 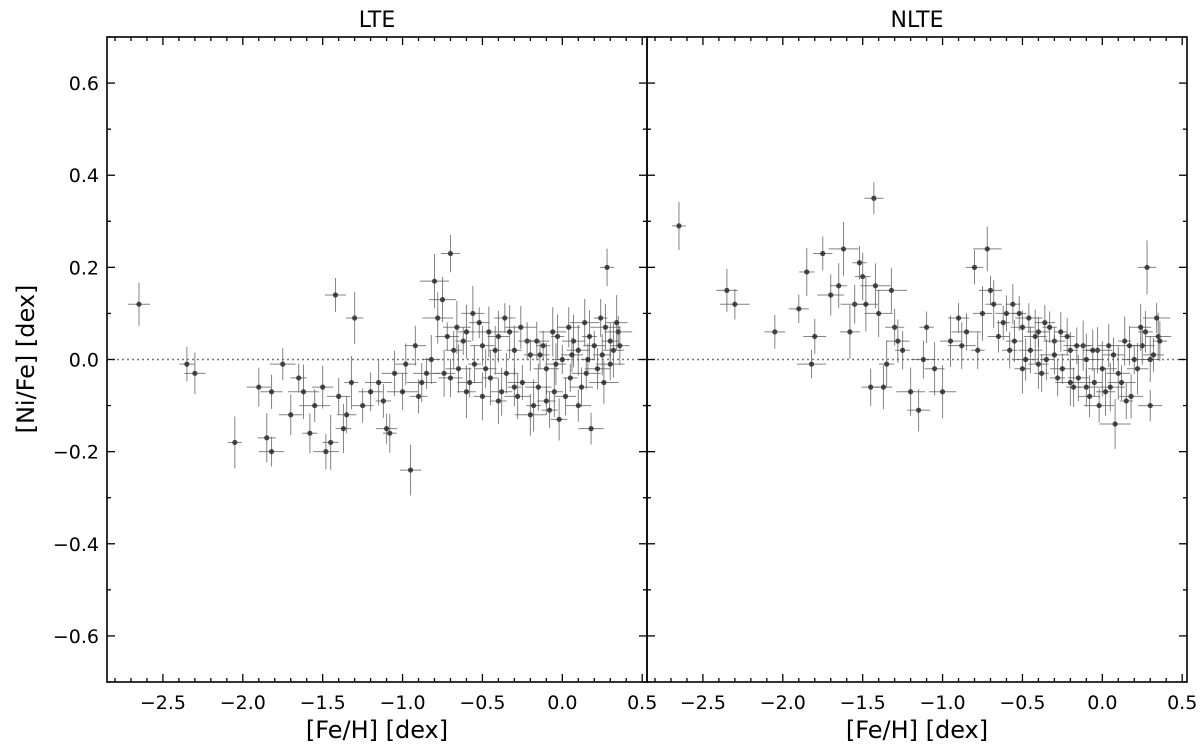 I want to click on data-points-nlte, so click(x=921, y=315).